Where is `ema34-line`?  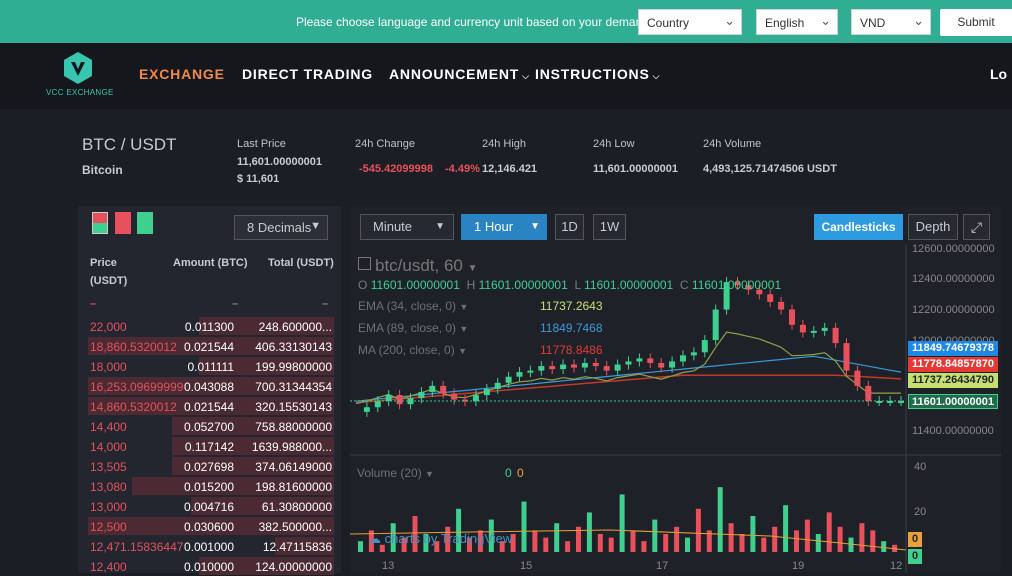
ema34-line is located at coordinates (628, 368).